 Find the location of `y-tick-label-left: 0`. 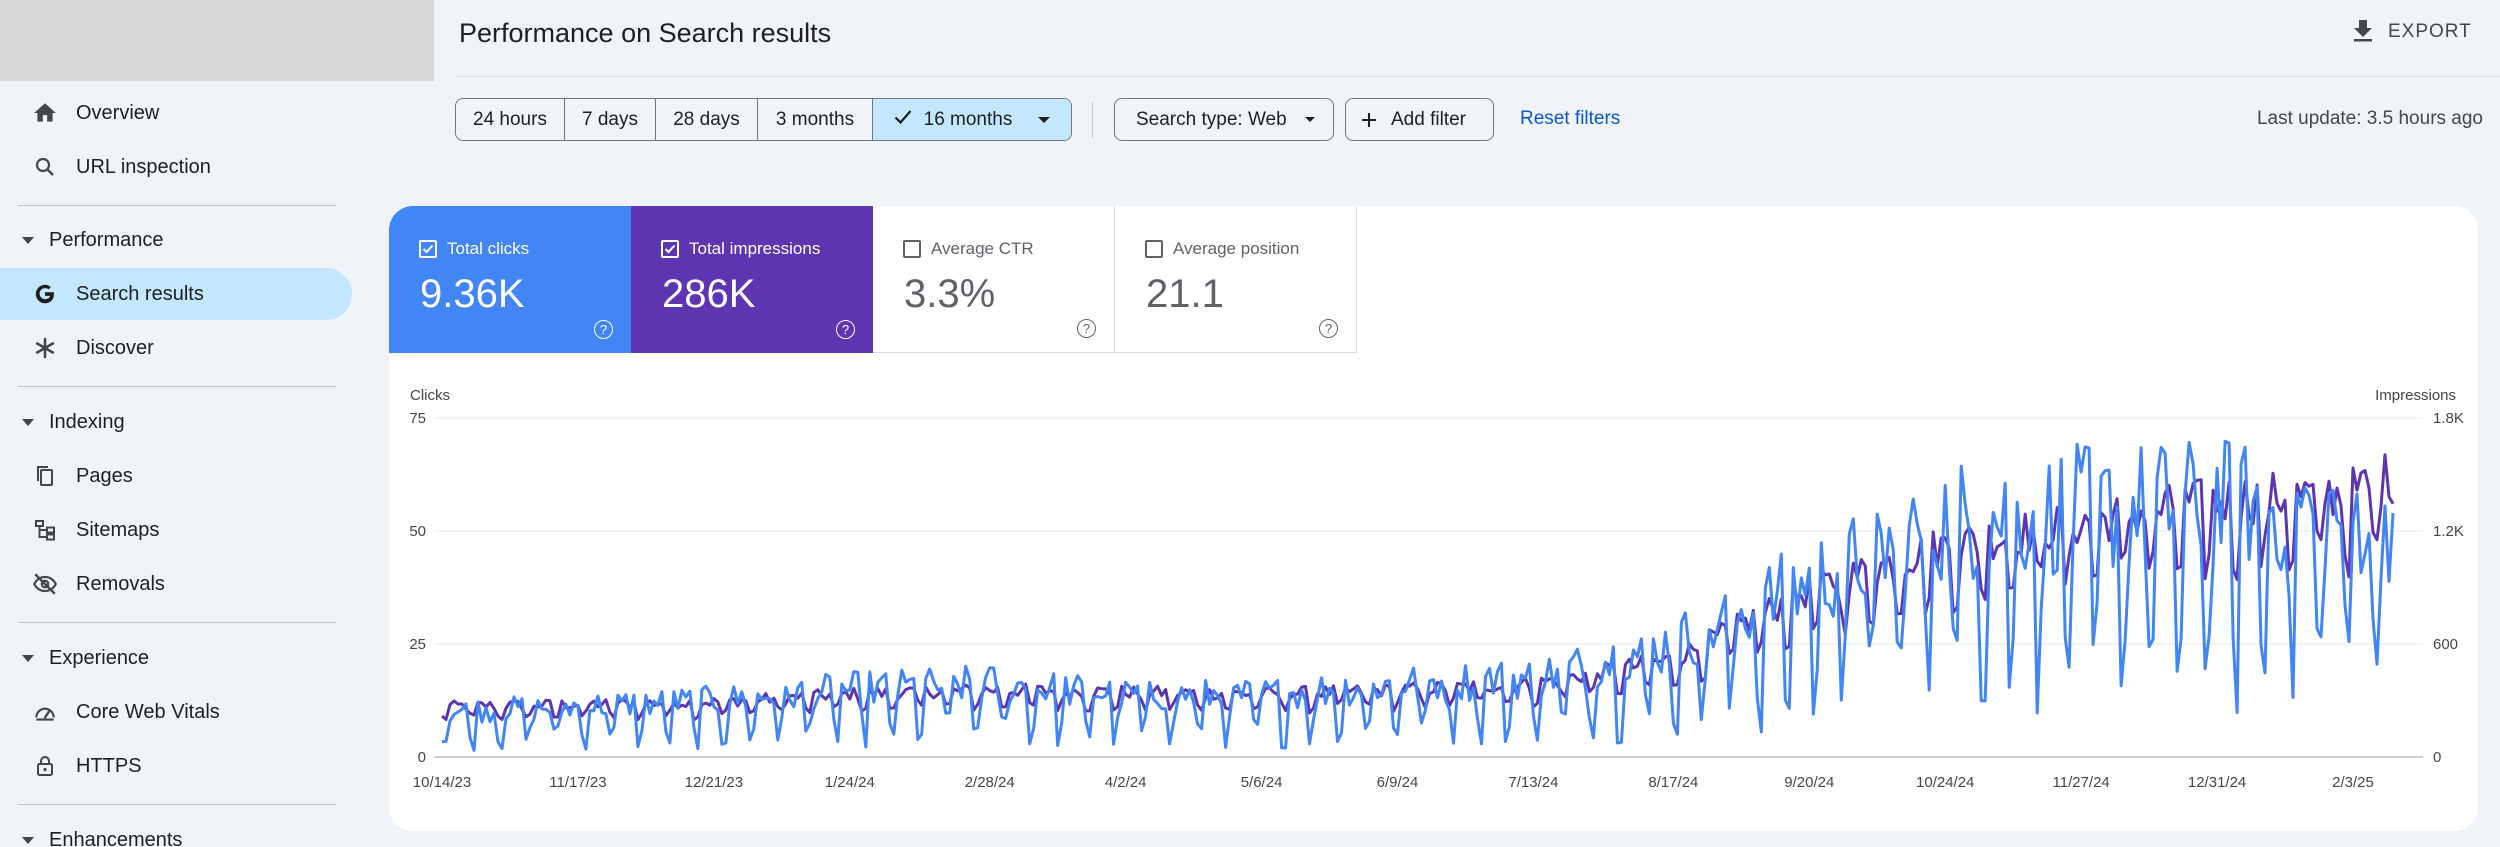

y-tick-label-left: 0 is located at coordinates (422, 757).